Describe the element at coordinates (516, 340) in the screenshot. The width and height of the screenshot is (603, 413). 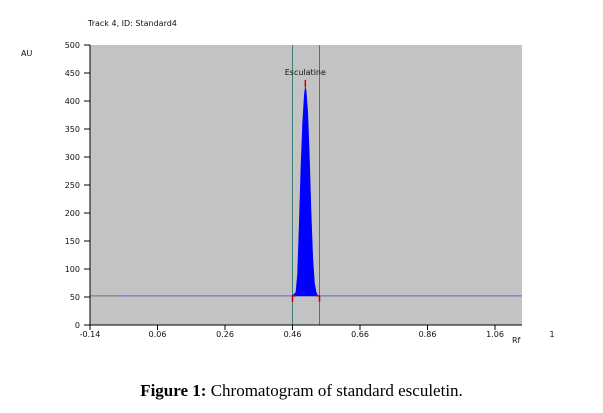
I see `x-axis-label: Rf` at that location.